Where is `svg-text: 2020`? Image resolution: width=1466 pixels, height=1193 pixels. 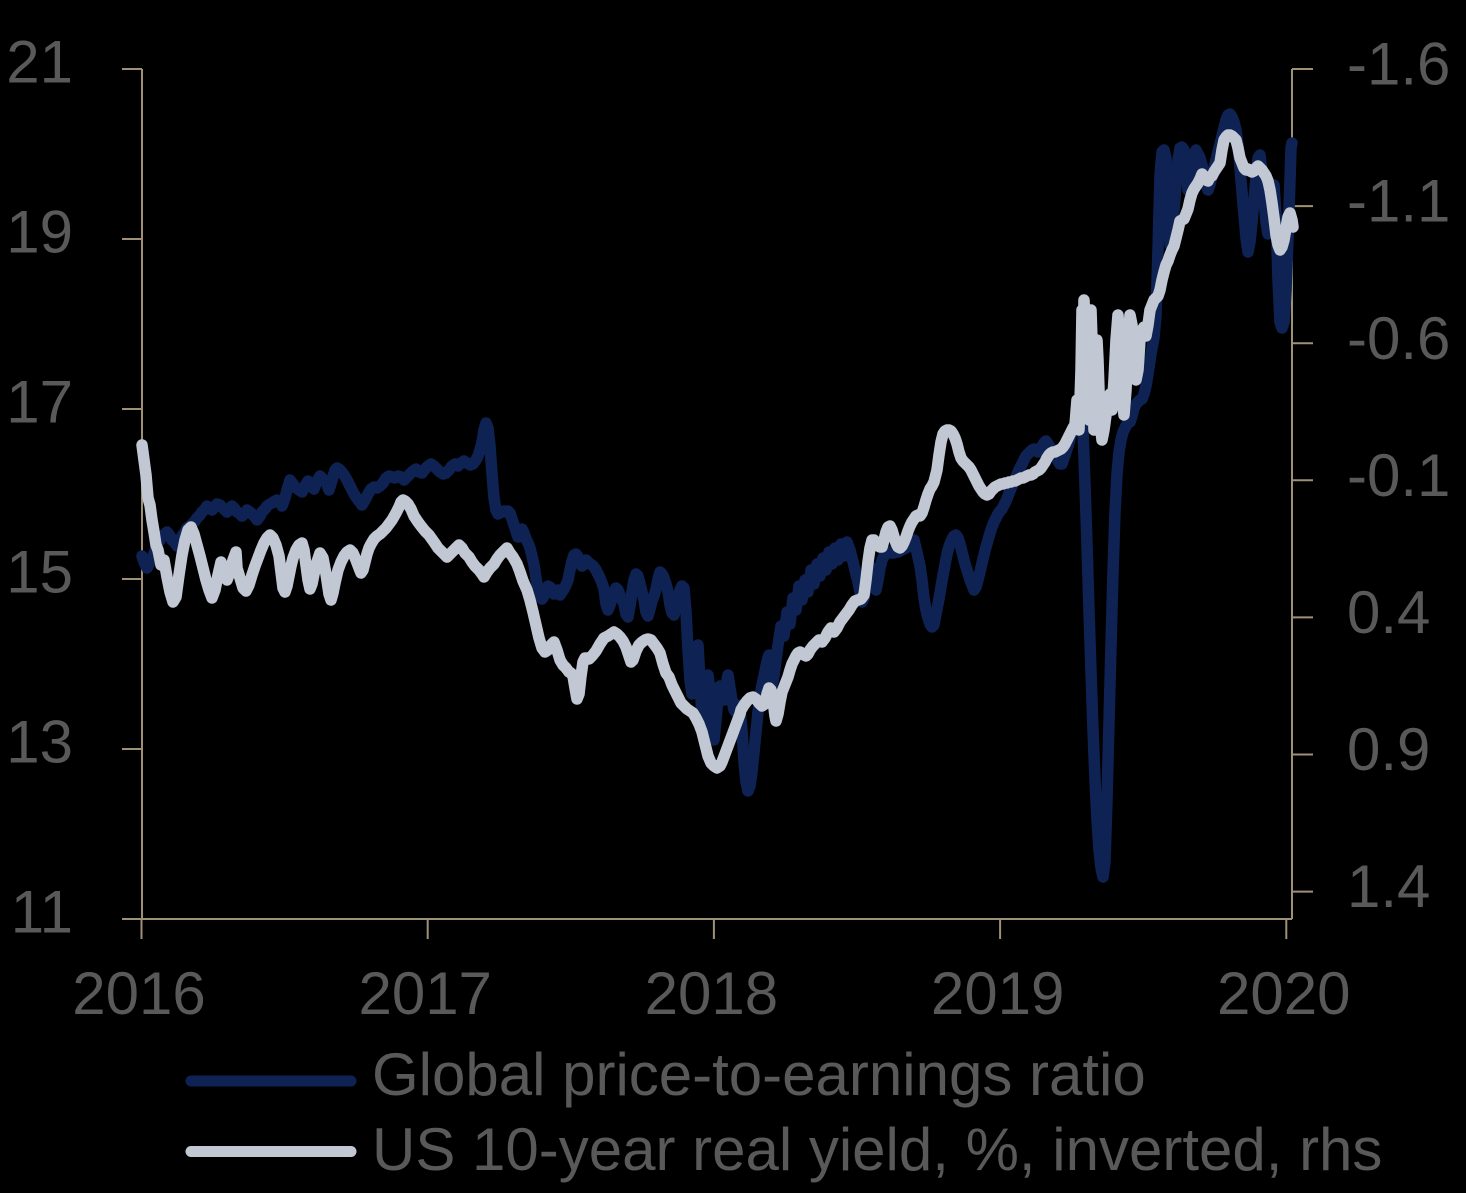 svg-text: 2020 is located at coordinates (1283, 993).